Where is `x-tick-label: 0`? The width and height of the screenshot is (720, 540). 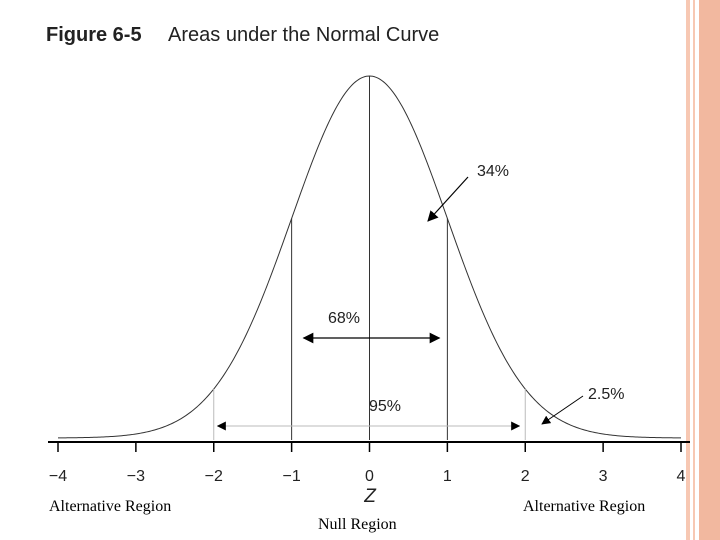 x-tick-label: 0 is located at coordinates (369, 476).